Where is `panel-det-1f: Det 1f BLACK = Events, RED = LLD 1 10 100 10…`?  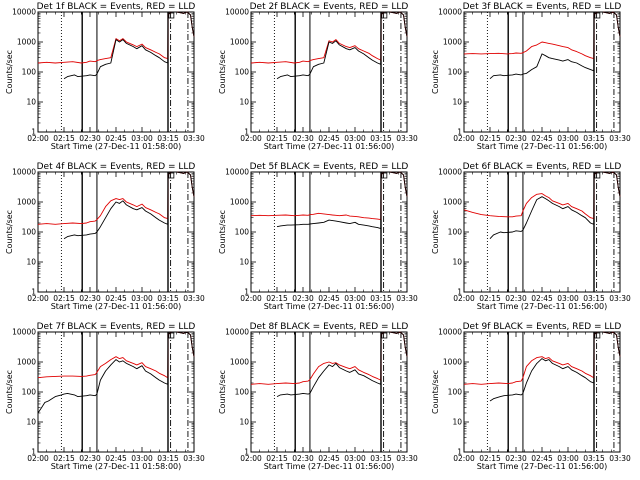
panel-det-1f: Det 1f BLACK = Events, RED = LLD 1 10 100 10… is located at coordinates (105, 76).